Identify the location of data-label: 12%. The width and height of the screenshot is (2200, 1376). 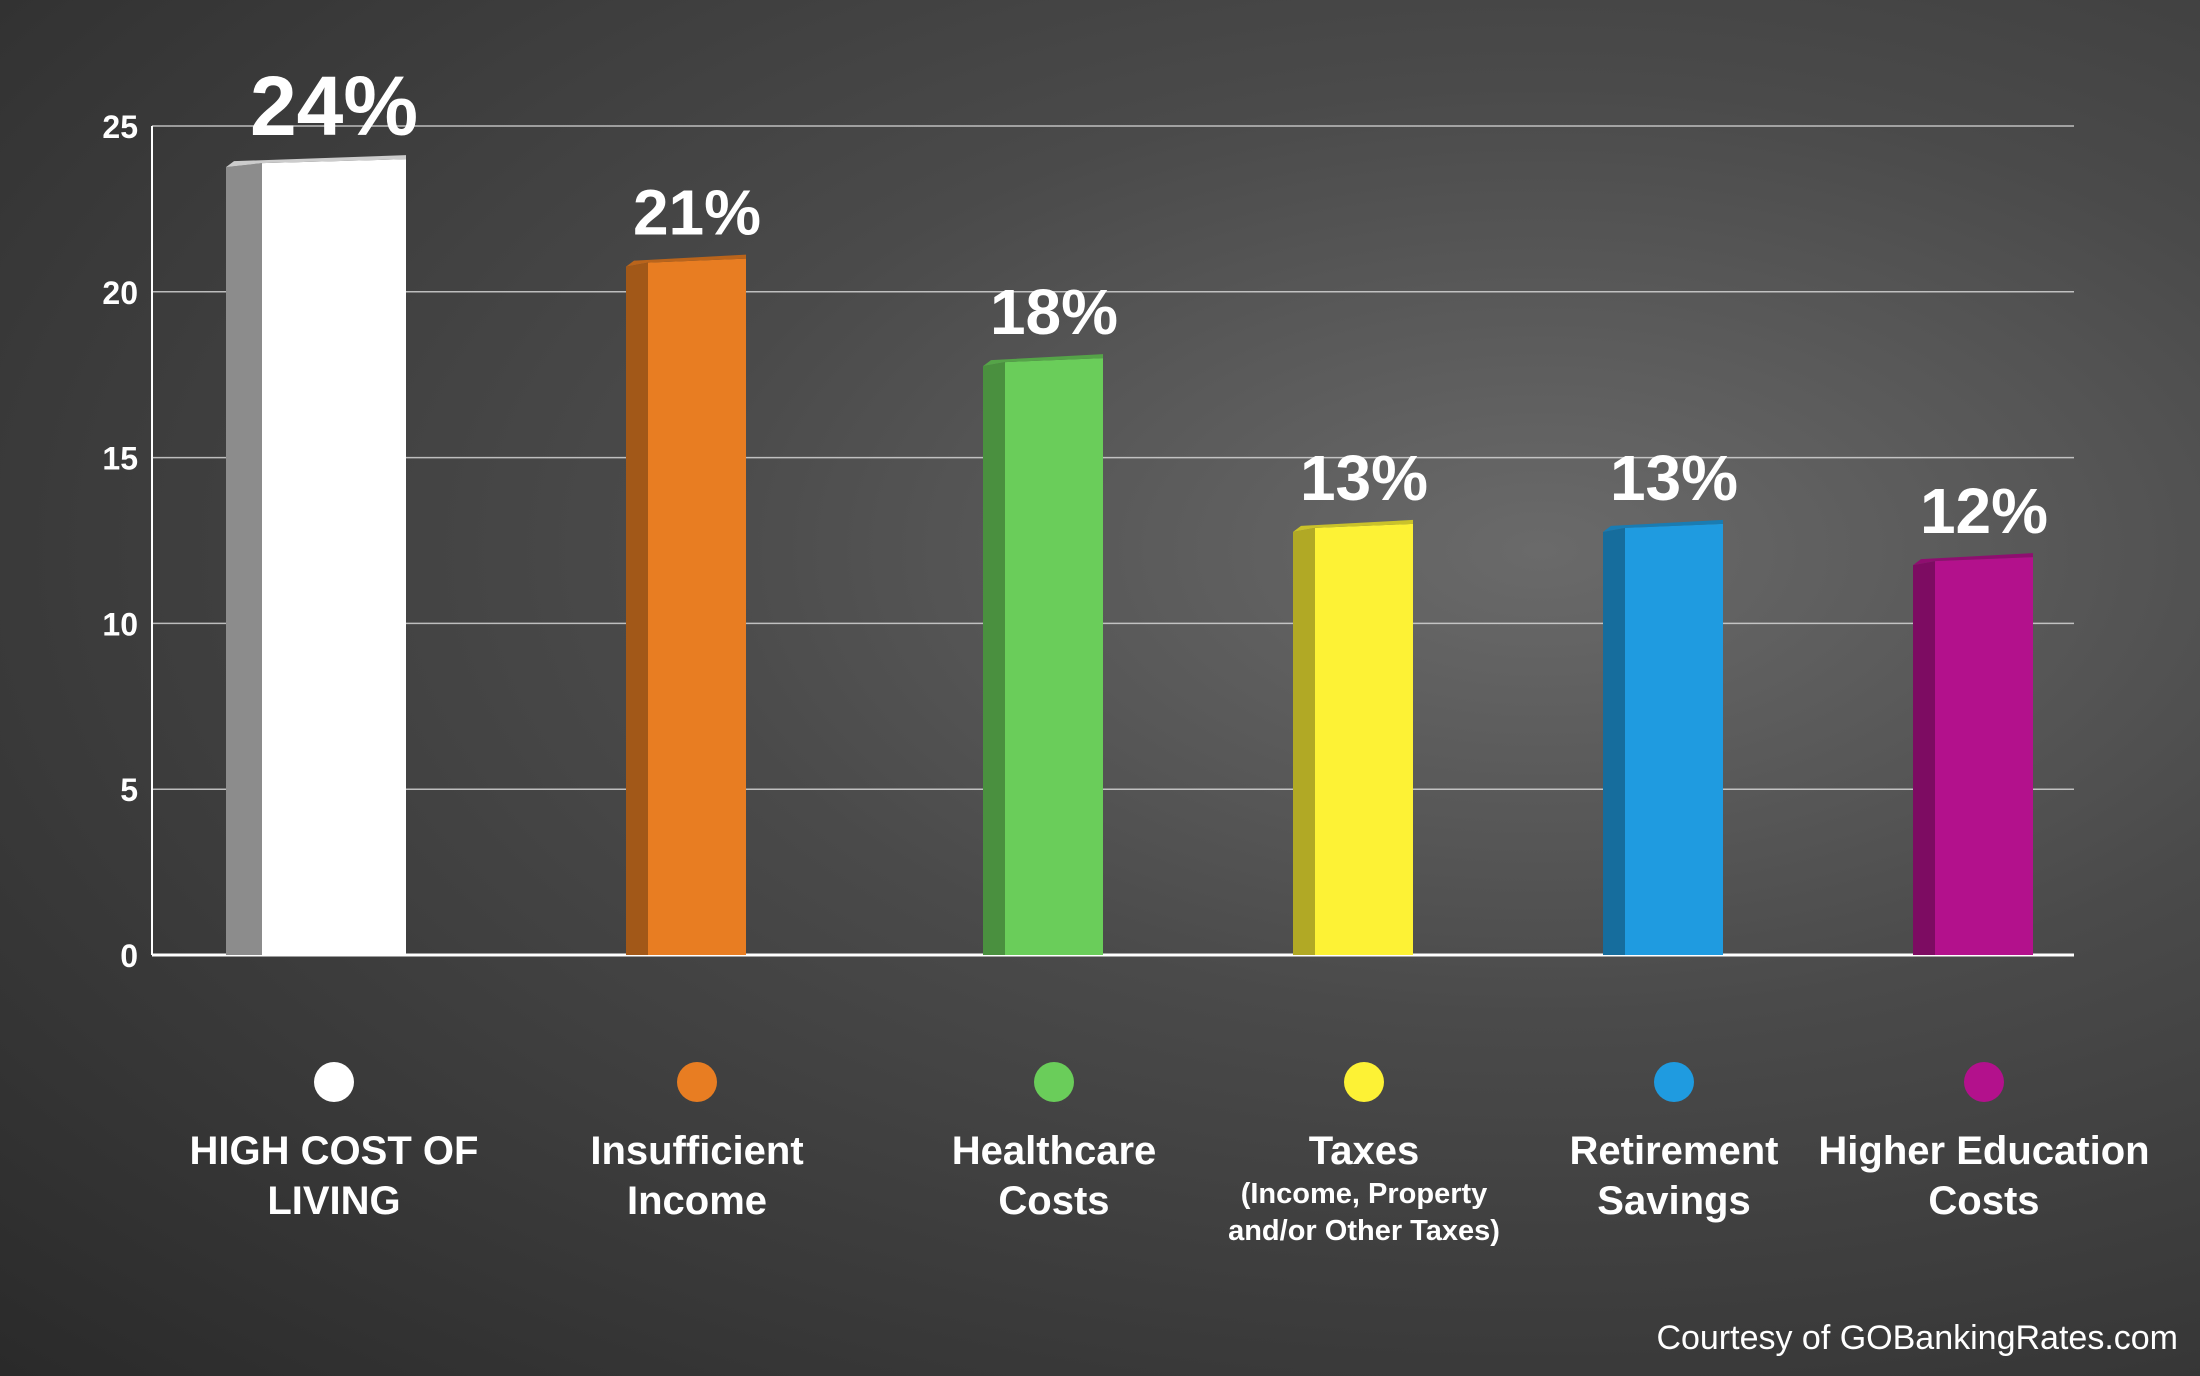
(1984, 511).